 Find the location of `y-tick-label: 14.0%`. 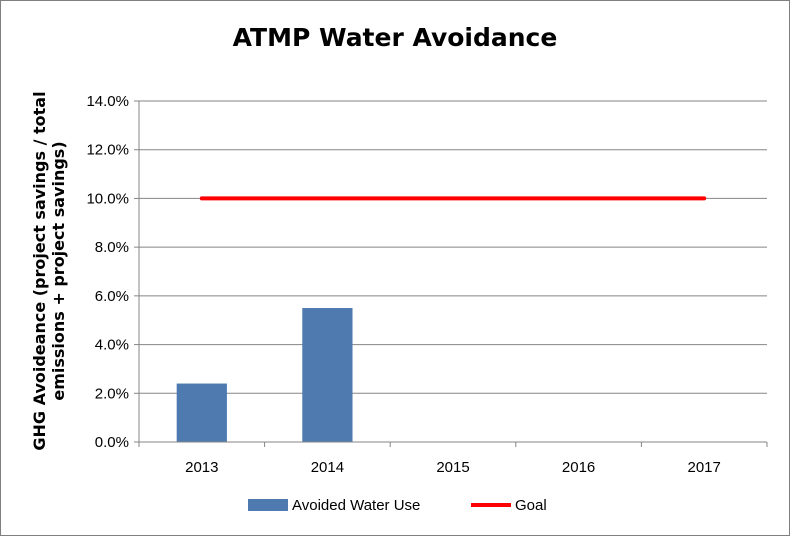

y-tick-label: 14.0% is located at coordinates (107, 101).